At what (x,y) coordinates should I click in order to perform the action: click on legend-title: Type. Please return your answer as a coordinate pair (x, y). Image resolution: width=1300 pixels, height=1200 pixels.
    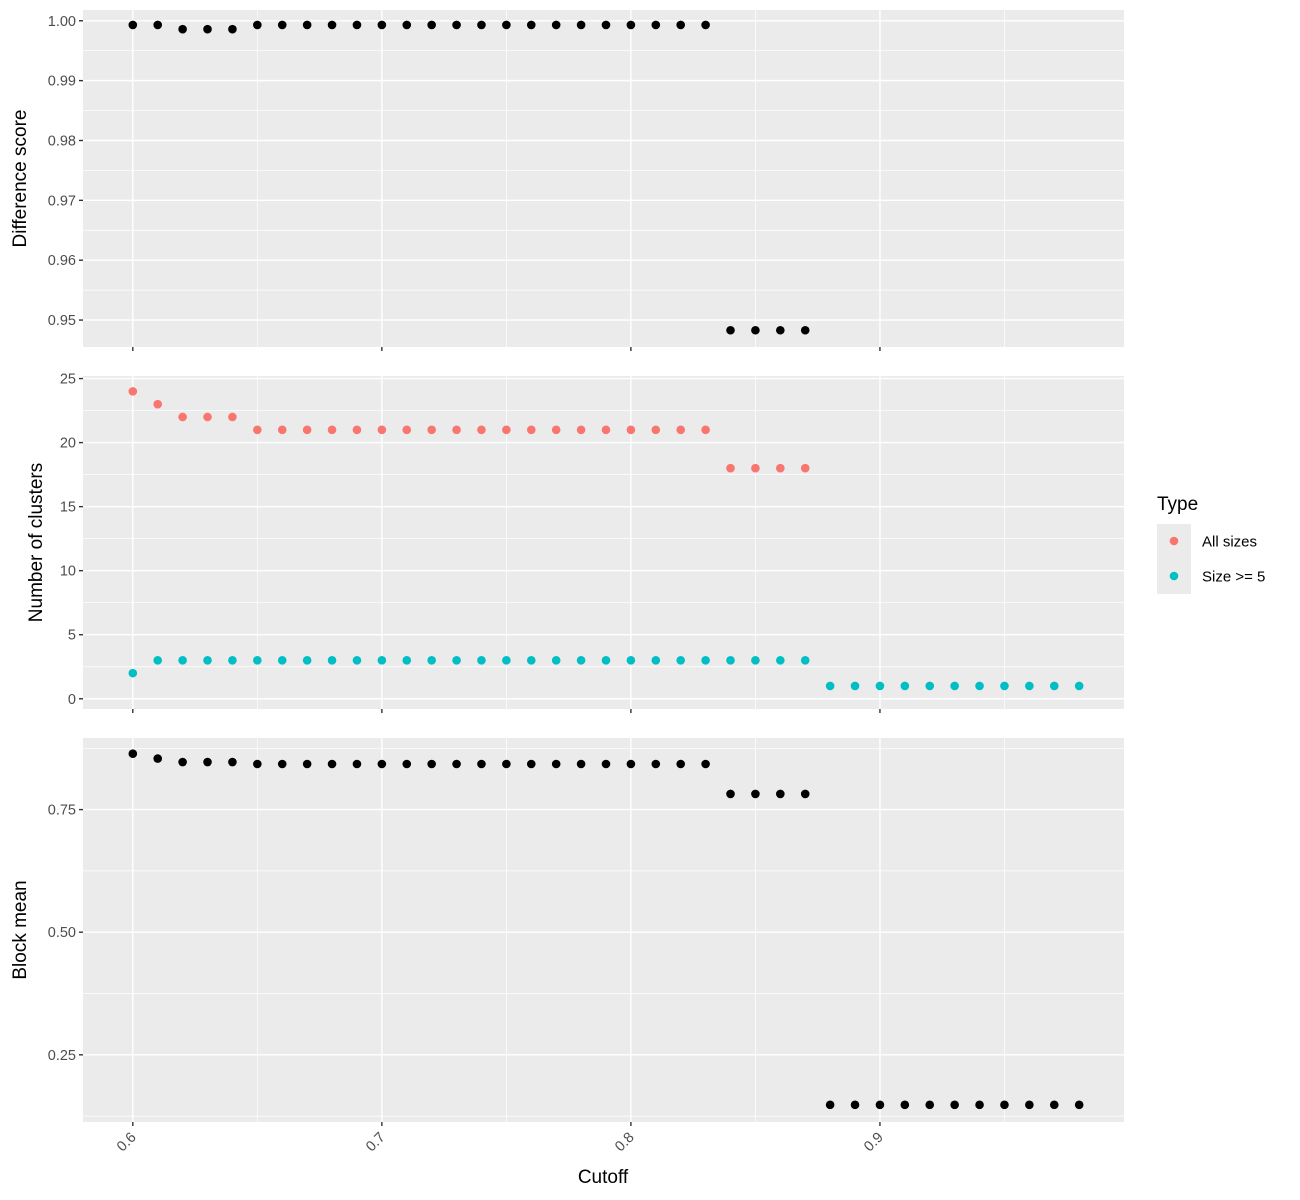
    Looking at the image, I should click on (1177, 504).